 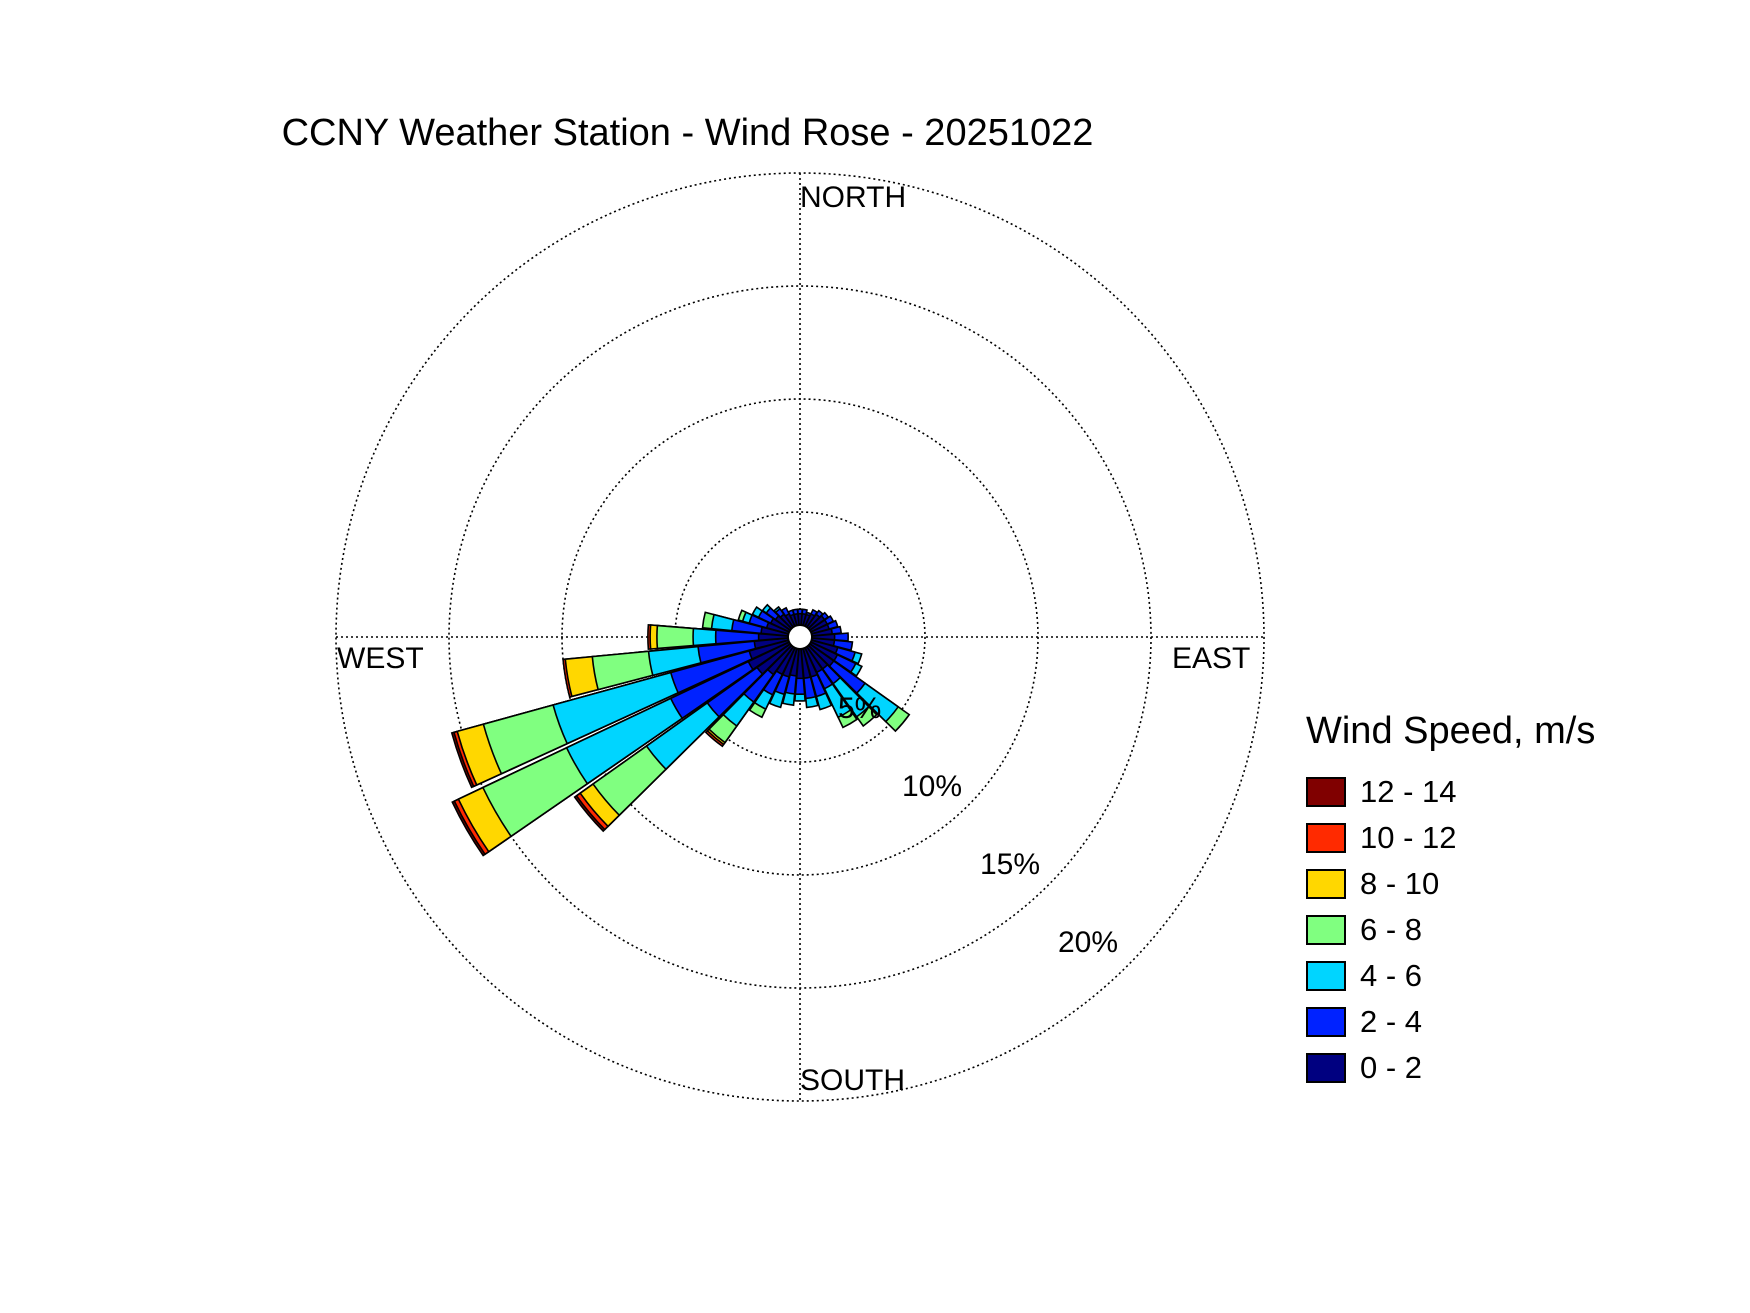 What do you see at coordinates (1496, 930) in the screenshot?
I see `legend-item-6-8: 6 - 8` at bounding box center [1496, 930].